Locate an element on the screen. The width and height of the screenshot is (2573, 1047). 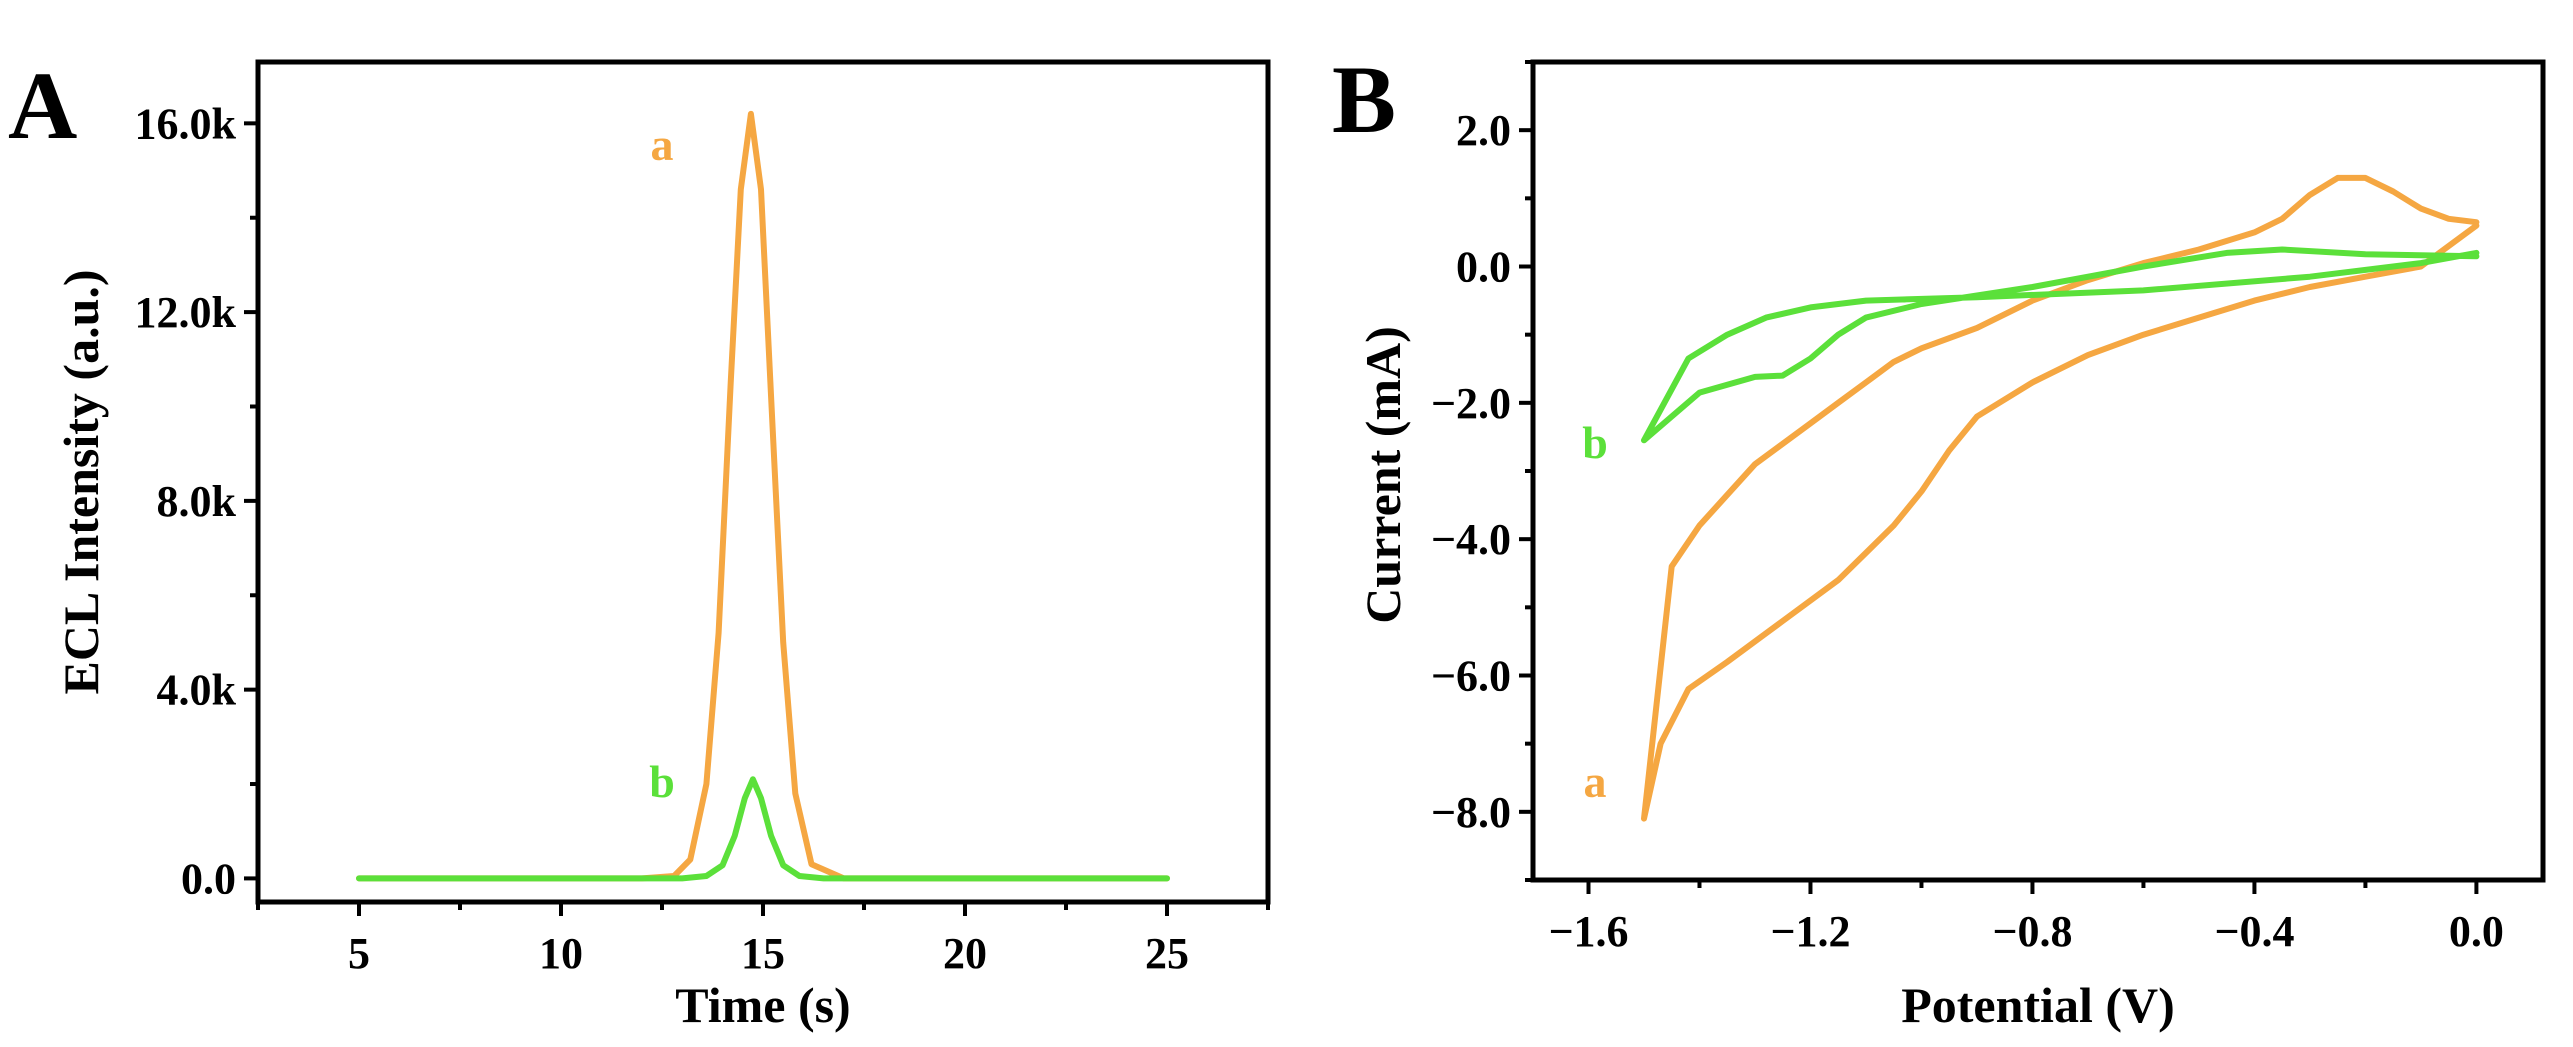
panel-b-y-tick-label: −4.0 is located at coordinates (1471, 539).